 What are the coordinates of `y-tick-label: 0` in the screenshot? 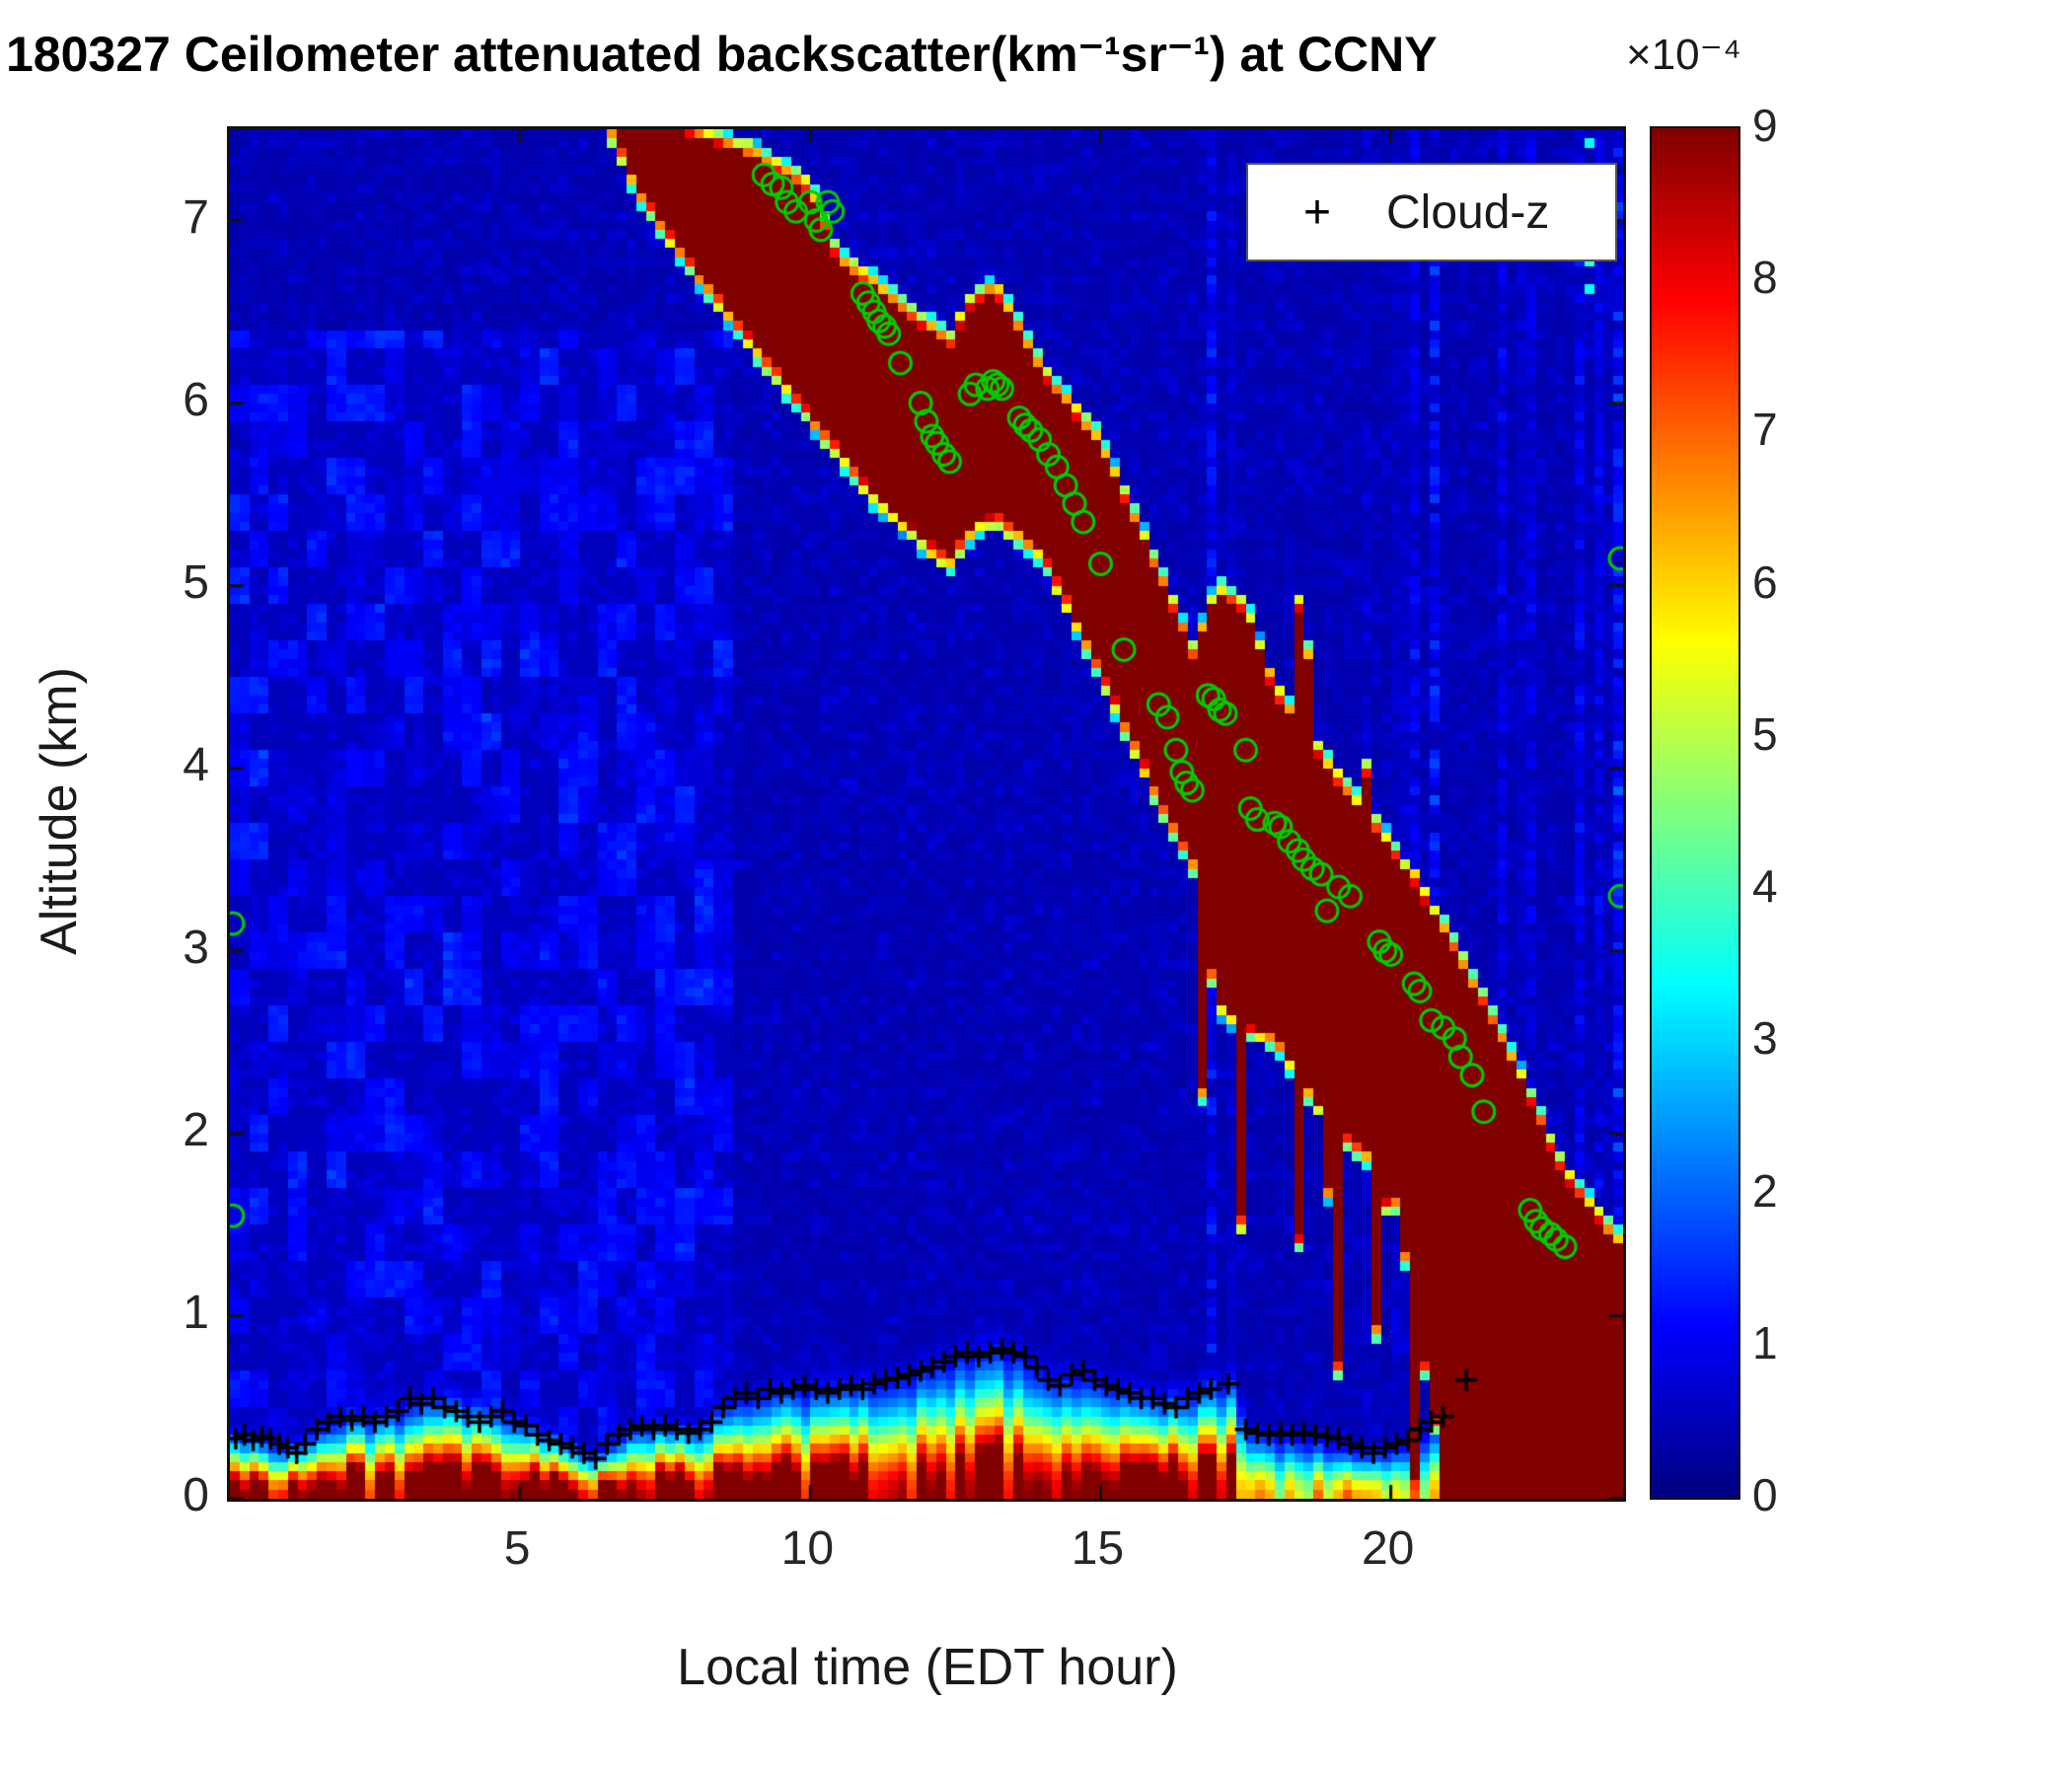 It's located at (196, 1495).